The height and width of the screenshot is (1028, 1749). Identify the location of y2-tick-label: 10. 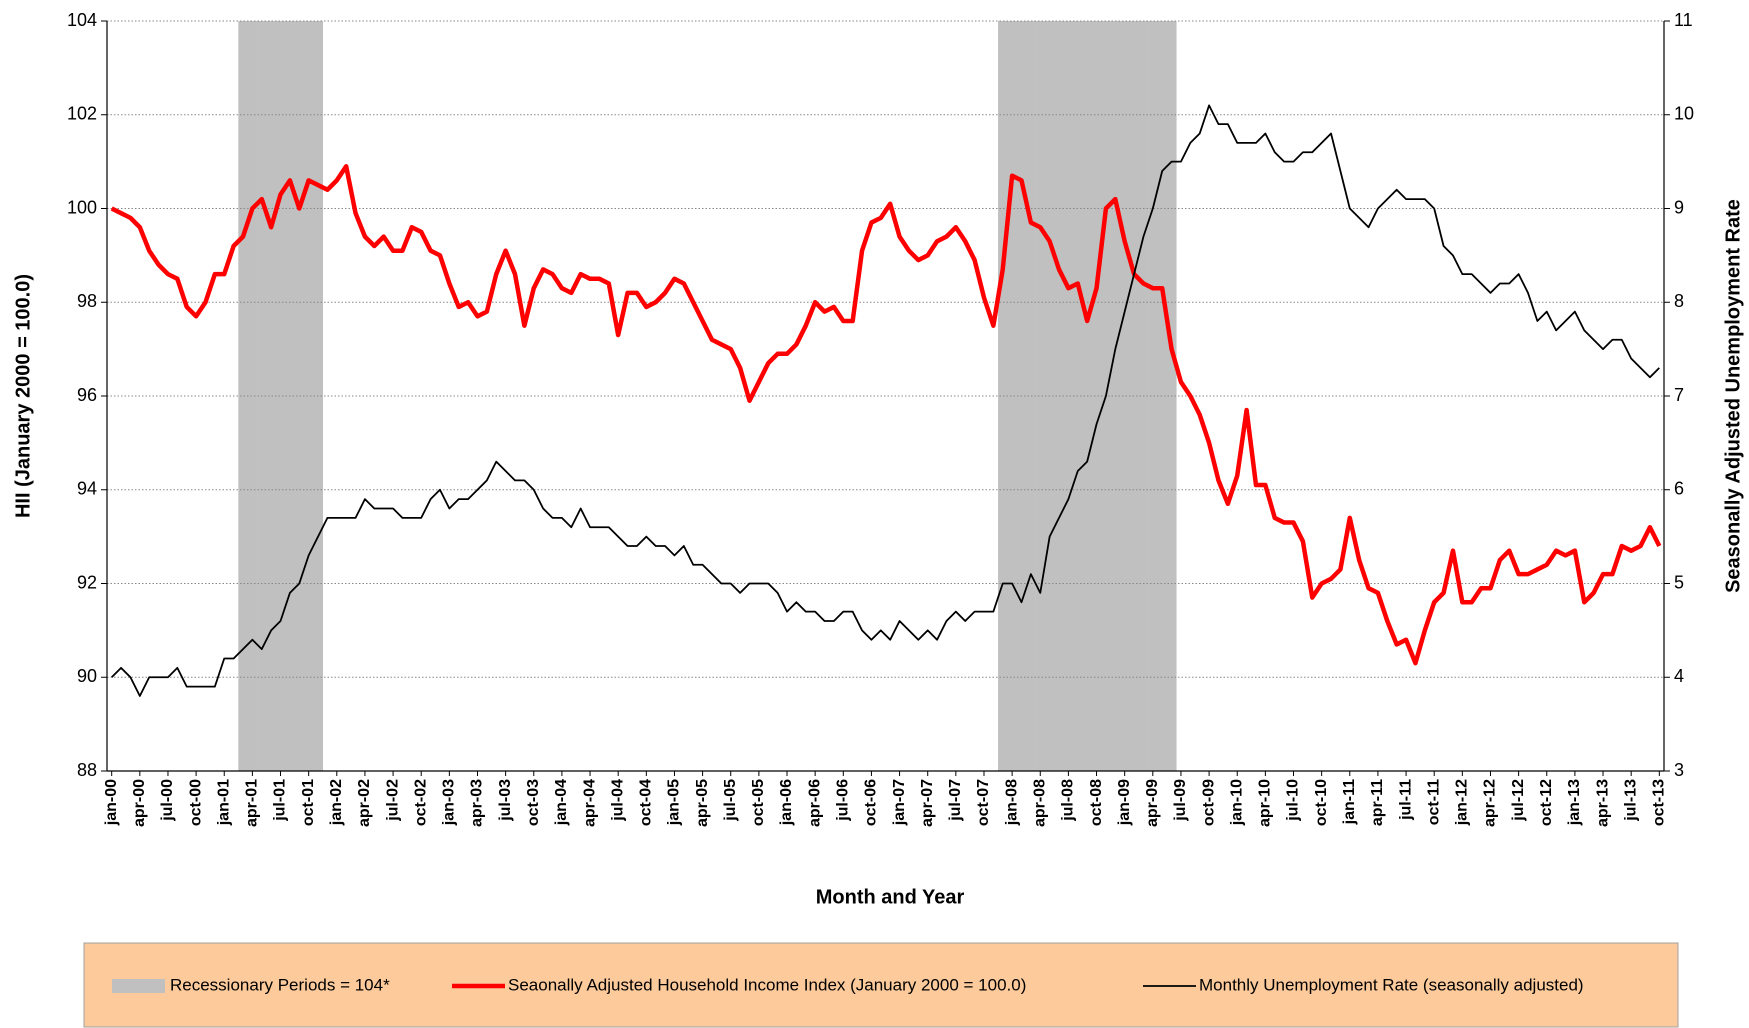
(1684, 114).